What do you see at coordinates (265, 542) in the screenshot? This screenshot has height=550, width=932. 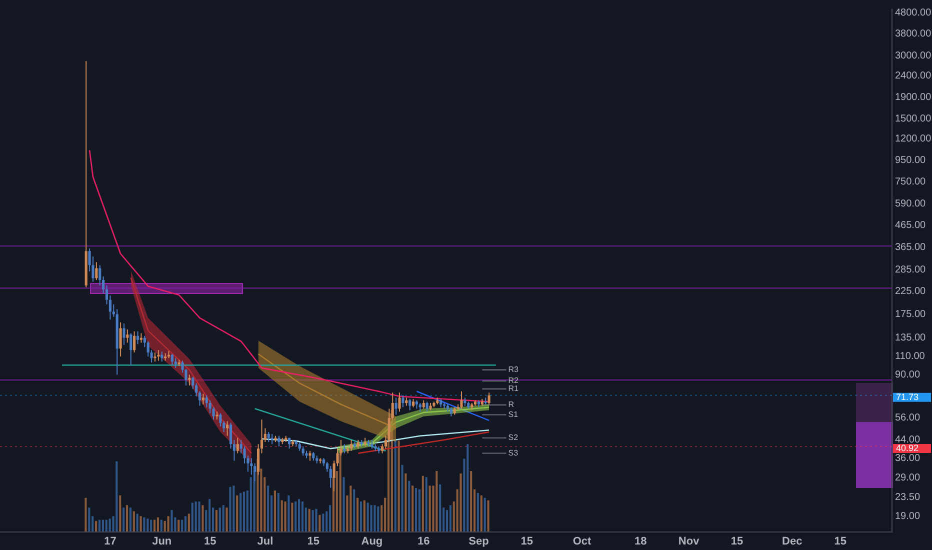 I see `x-tick-label: Jul` at bounding box center [265, 542].